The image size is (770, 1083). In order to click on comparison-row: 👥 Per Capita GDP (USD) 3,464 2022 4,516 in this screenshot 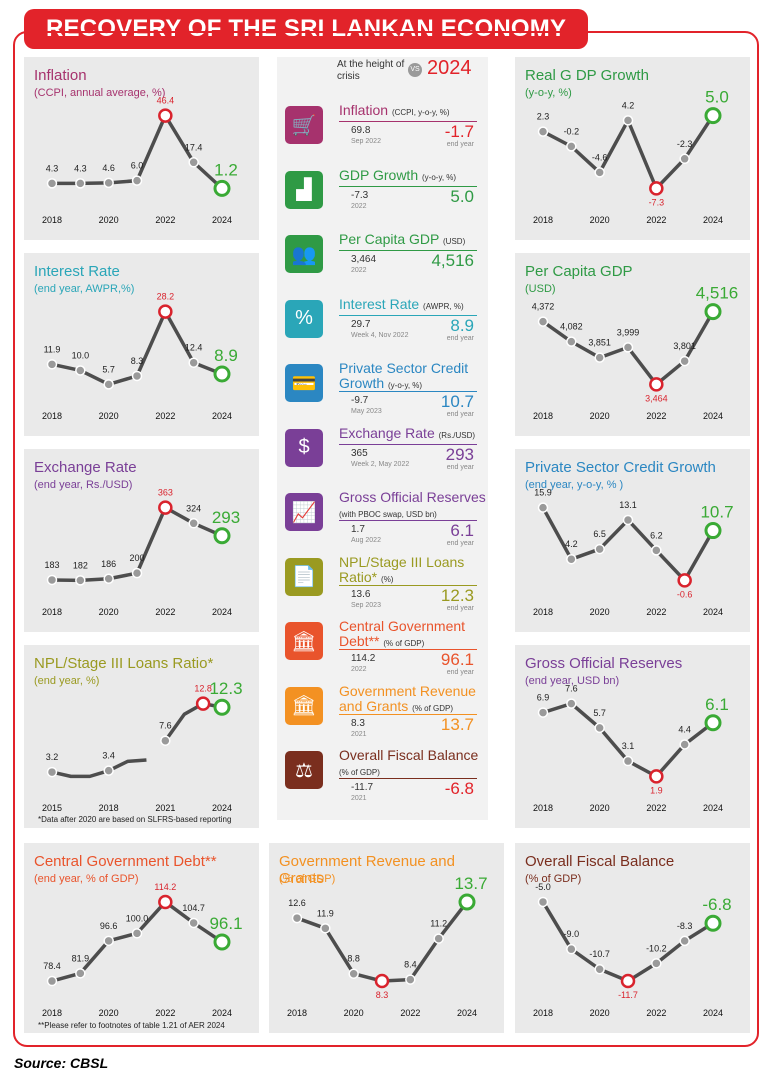, I will do `click(382, 264)`.